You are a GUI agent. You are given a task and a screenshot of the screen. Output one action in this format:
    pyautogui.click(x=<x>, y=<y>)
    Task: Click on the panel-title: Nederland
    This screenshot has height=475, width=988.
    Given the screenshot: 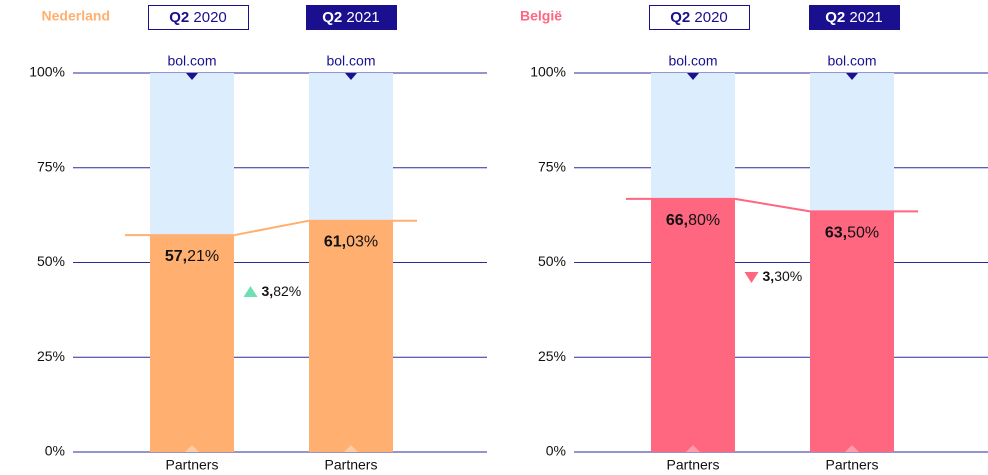 What is the action you would take?
    pyautogui.click(x=76, y=16)
    